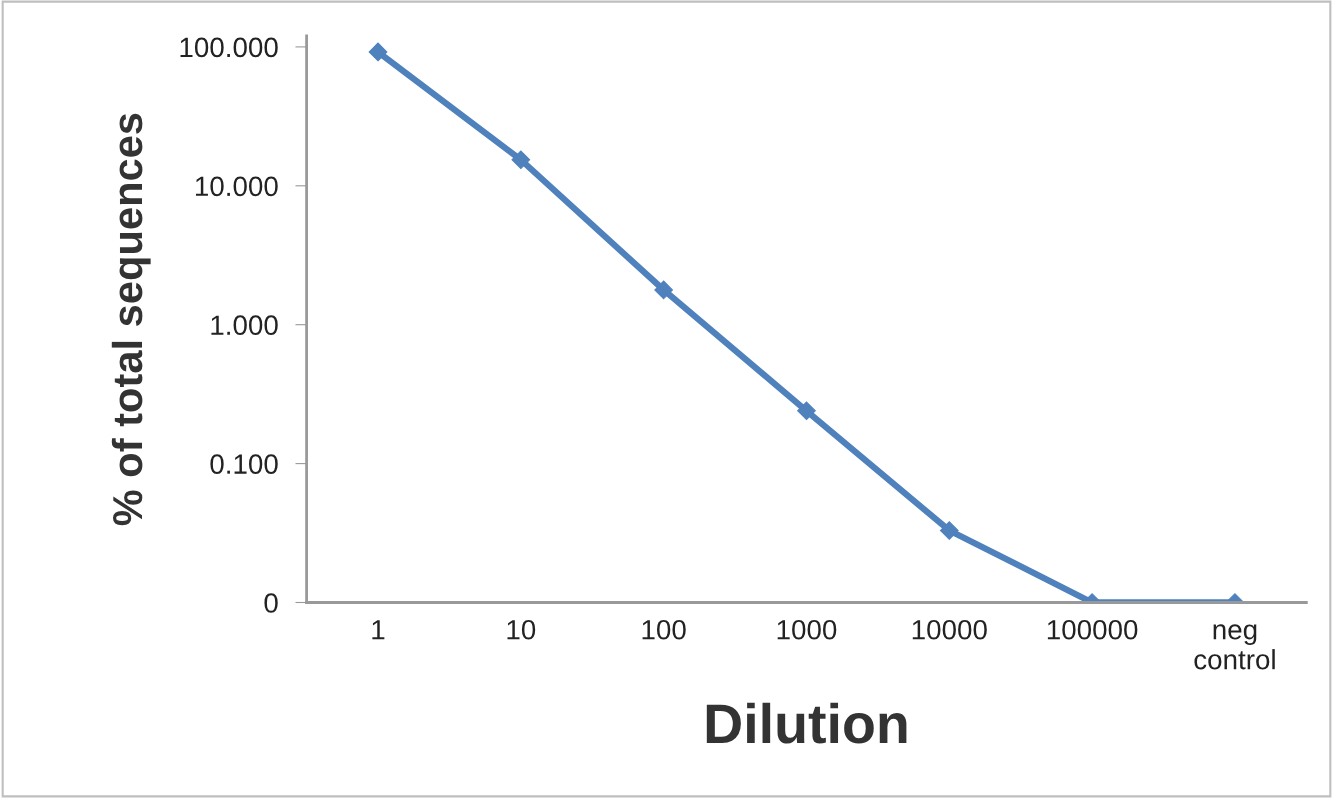 The image size is (1333, 798). What do you see at coordinates (806, 723) in the screenshot?
I see `x-axis-title: Dilution` at bounding box center [806, 723].